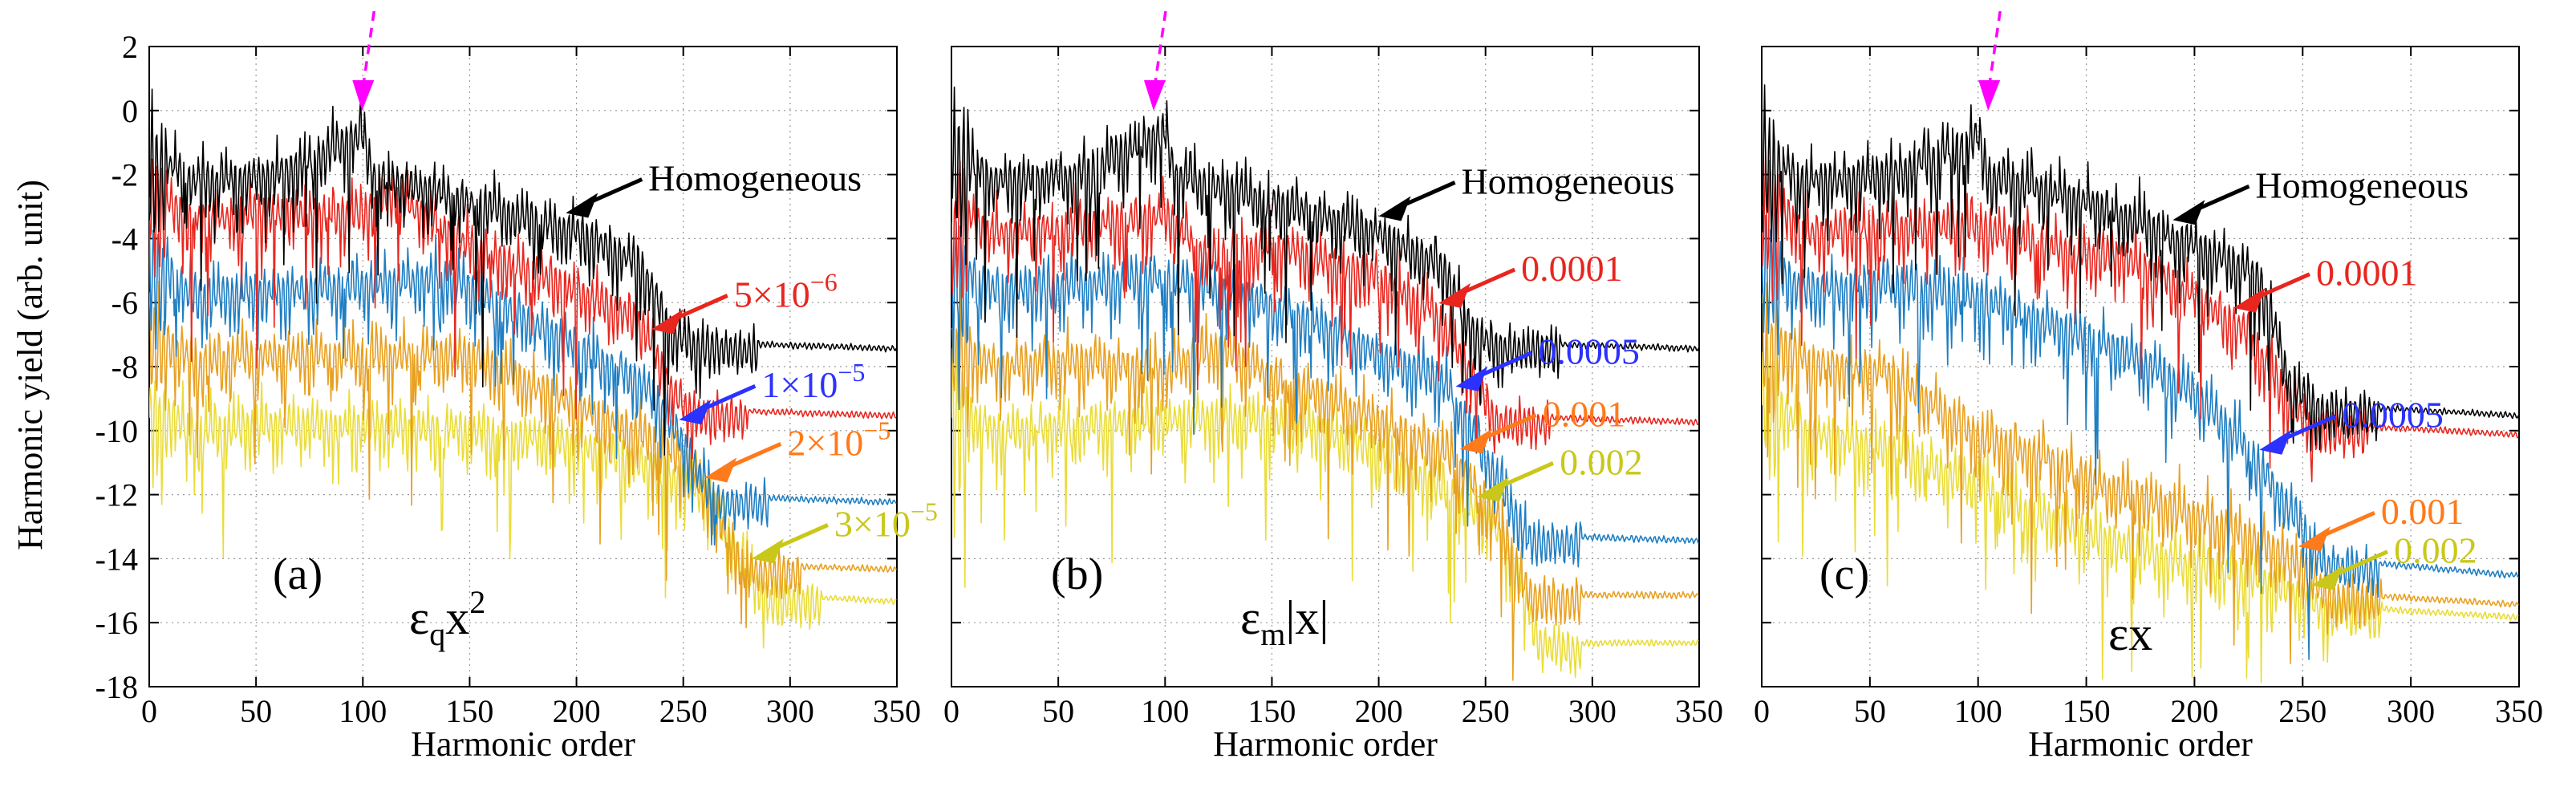  Describe the element at coordinates (772, 391) in the screenshot. I see `series-annotation: 1×10−5` at that location.